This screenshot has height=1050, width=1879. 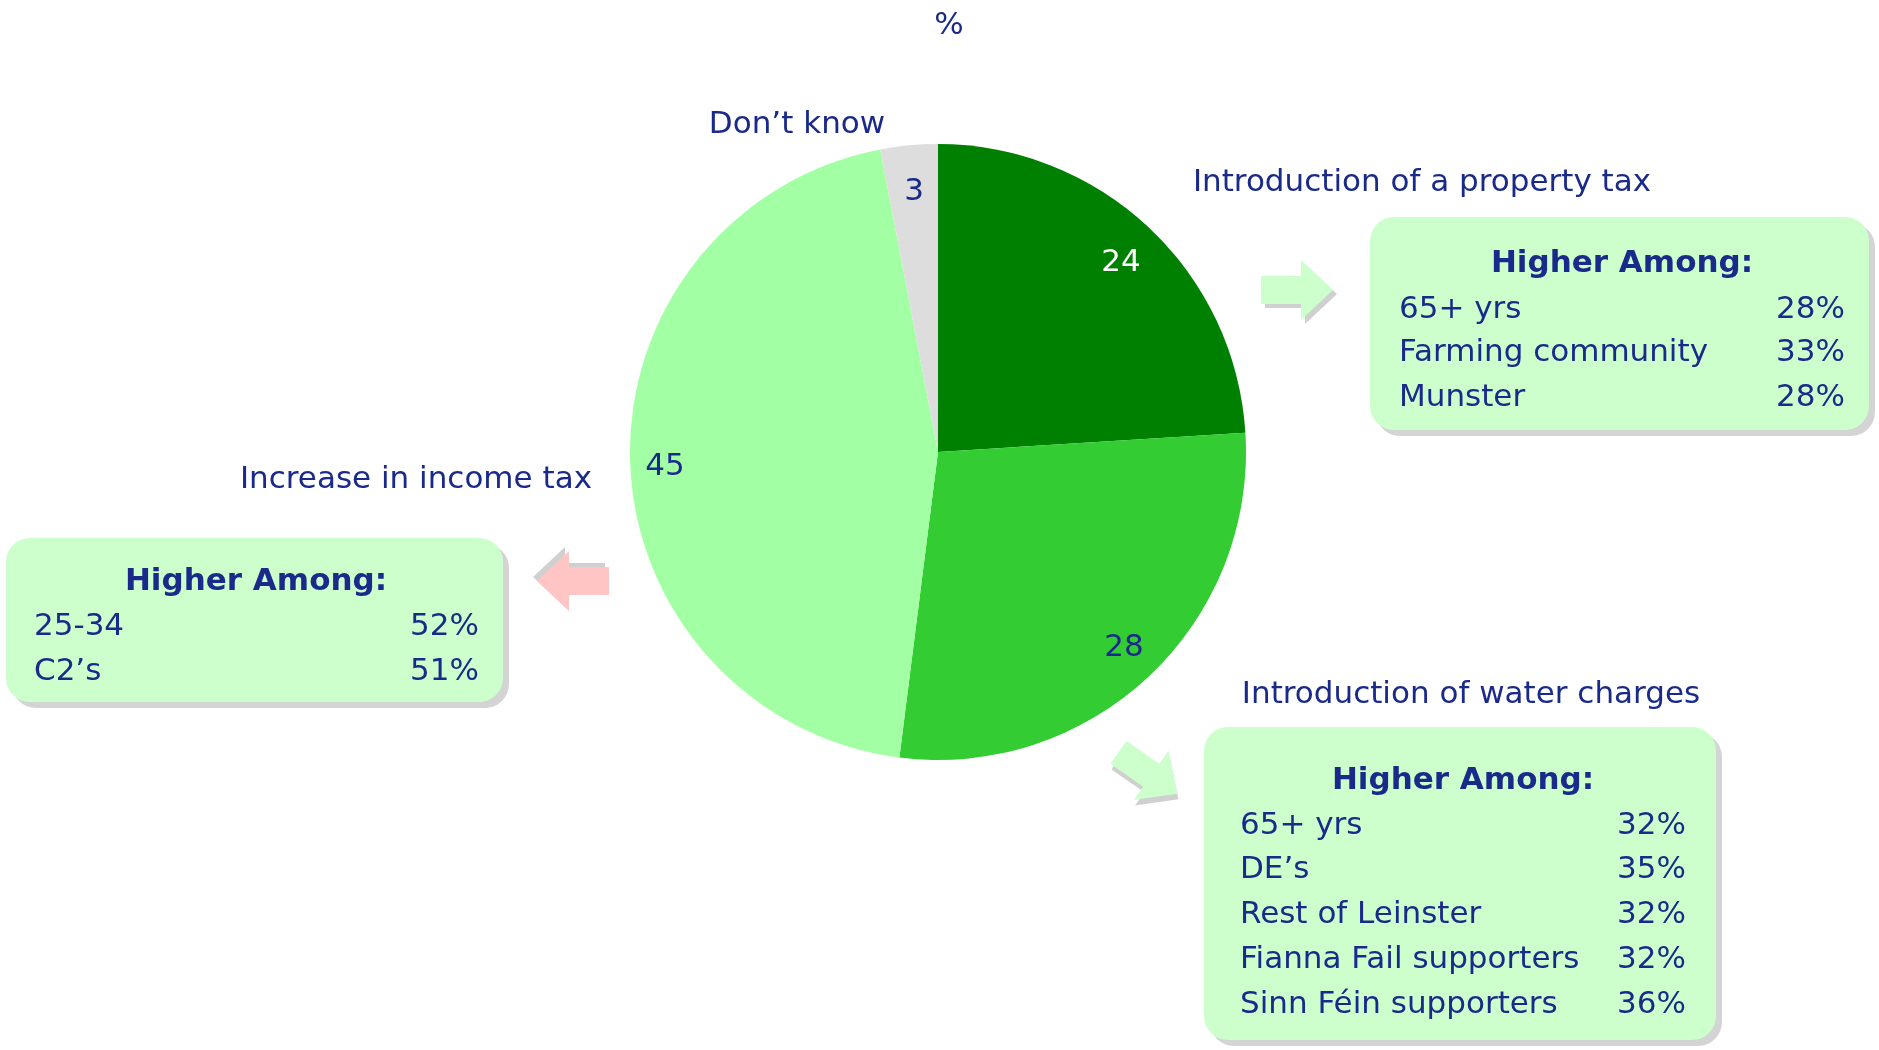 I want to click on data-label: 45, so click(x=665, y=464).